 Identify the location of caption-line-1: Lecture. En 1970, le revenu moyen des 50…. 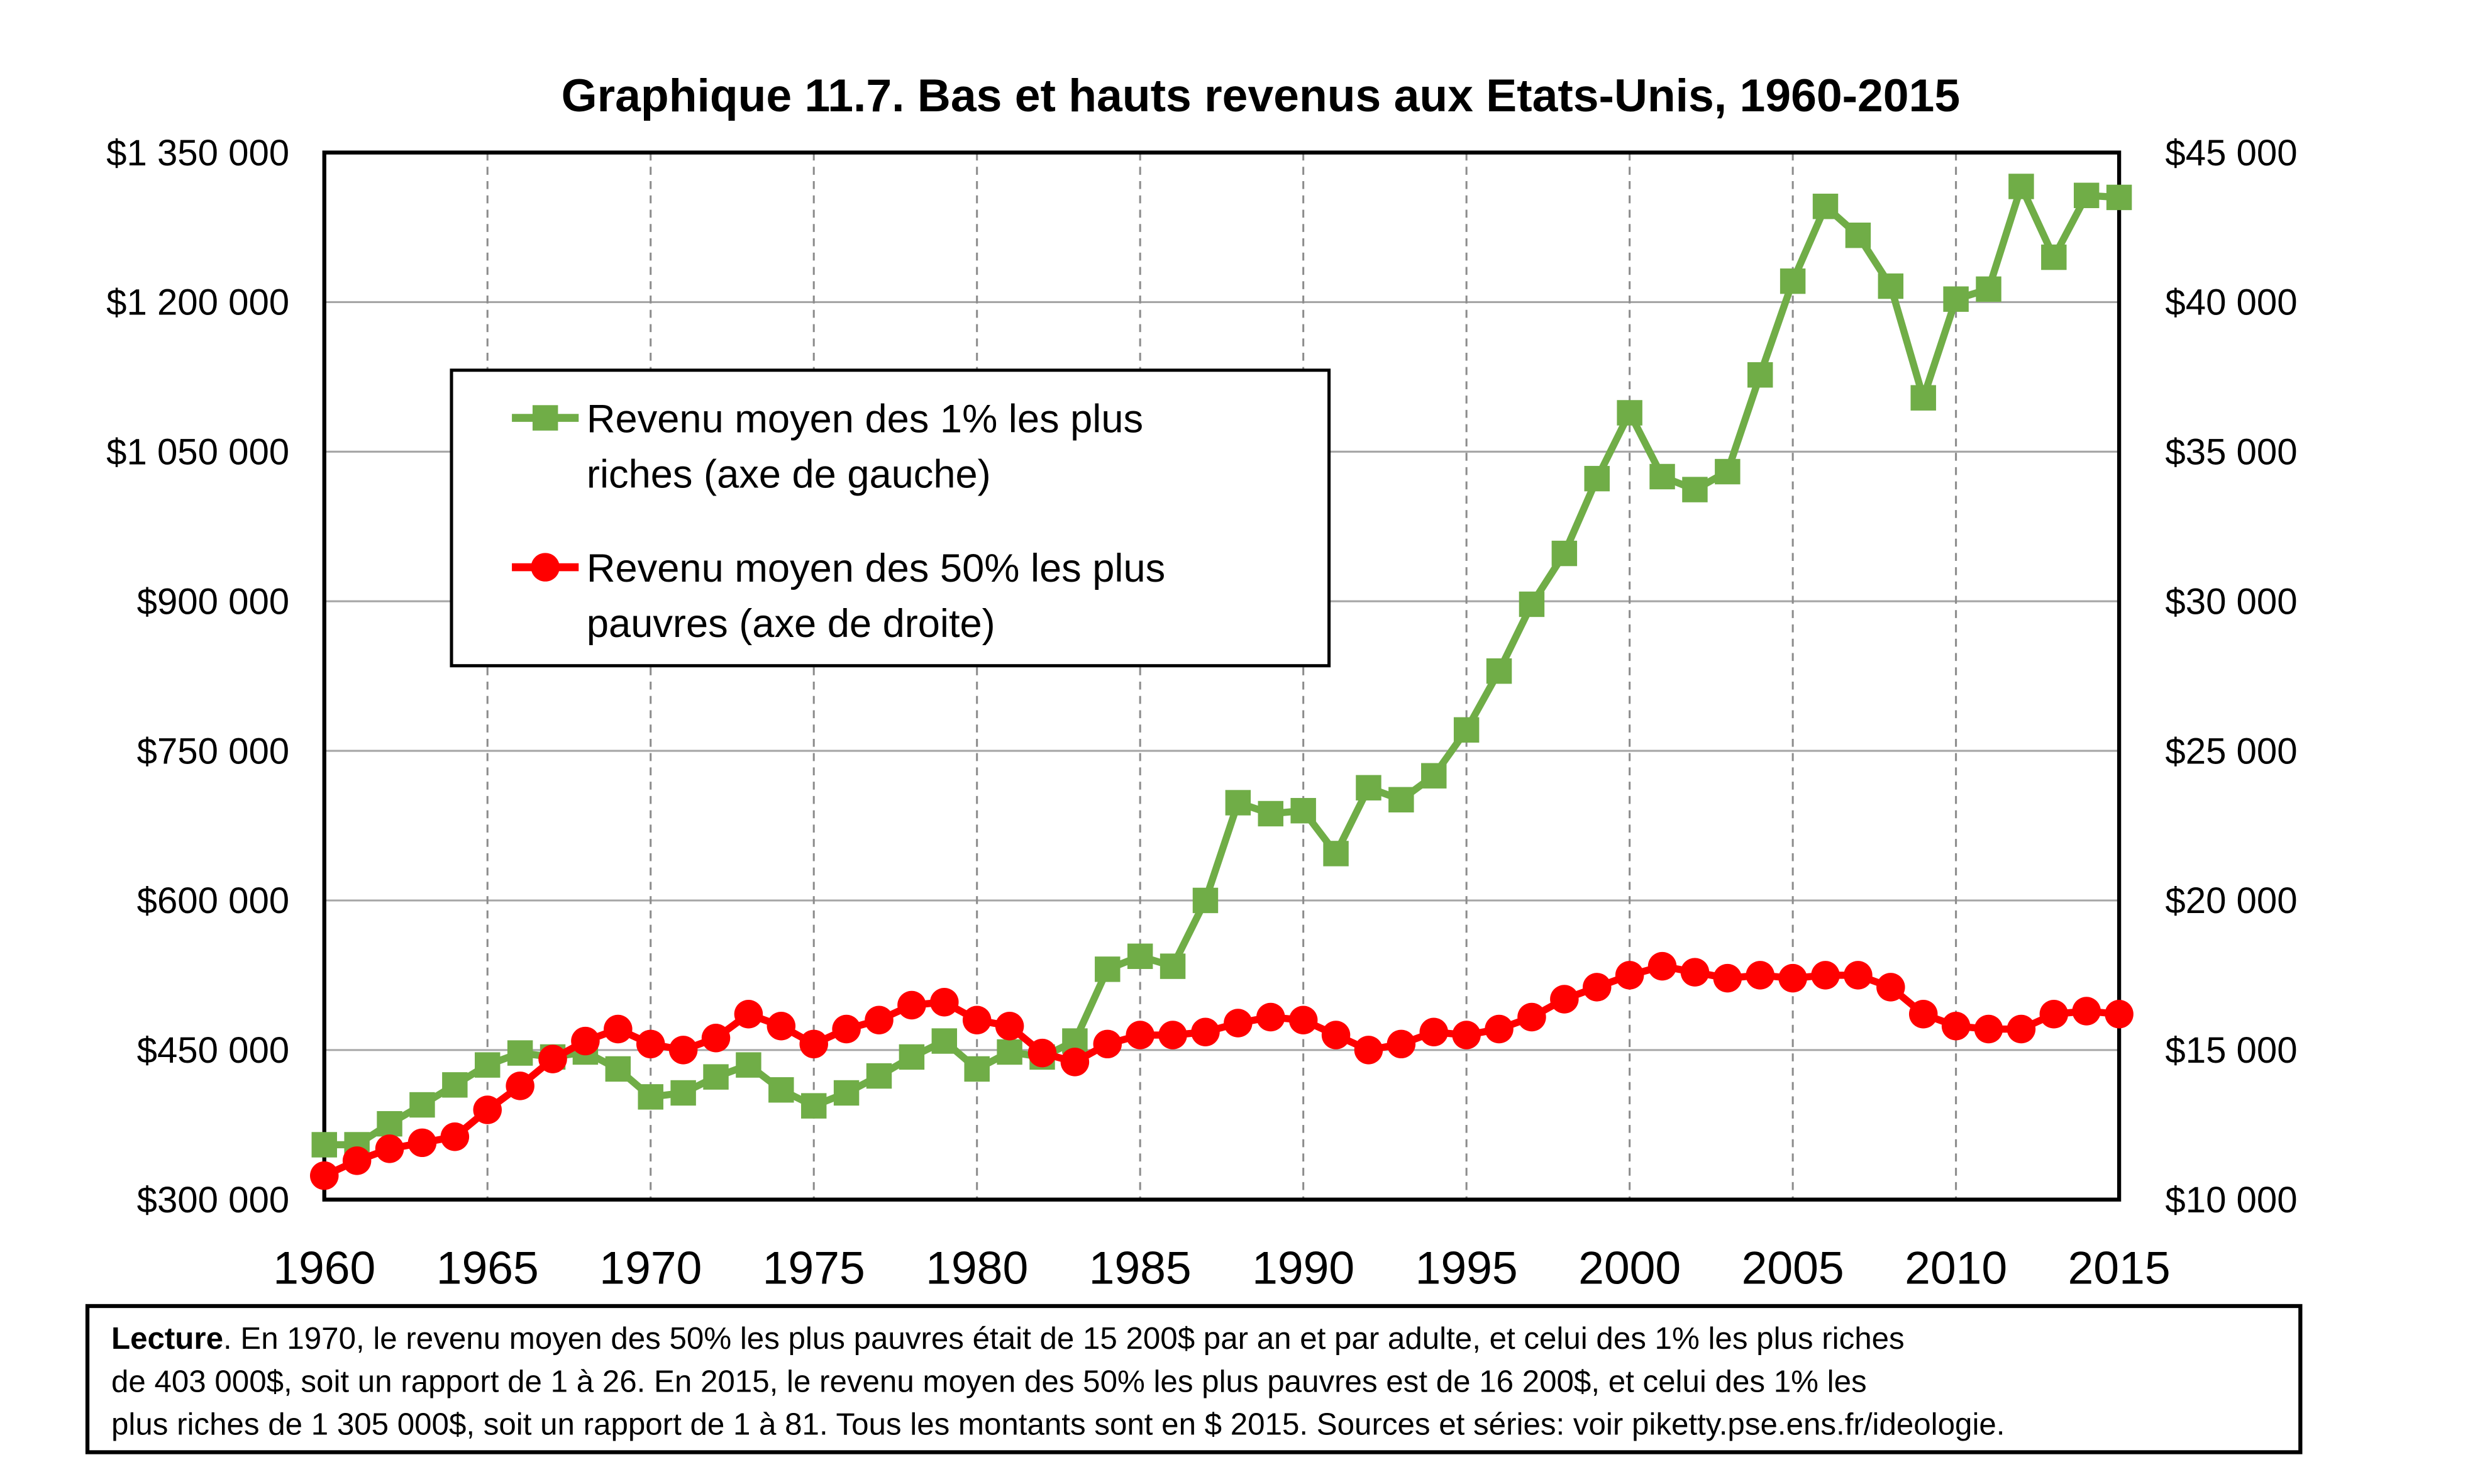
(1008, 1338).